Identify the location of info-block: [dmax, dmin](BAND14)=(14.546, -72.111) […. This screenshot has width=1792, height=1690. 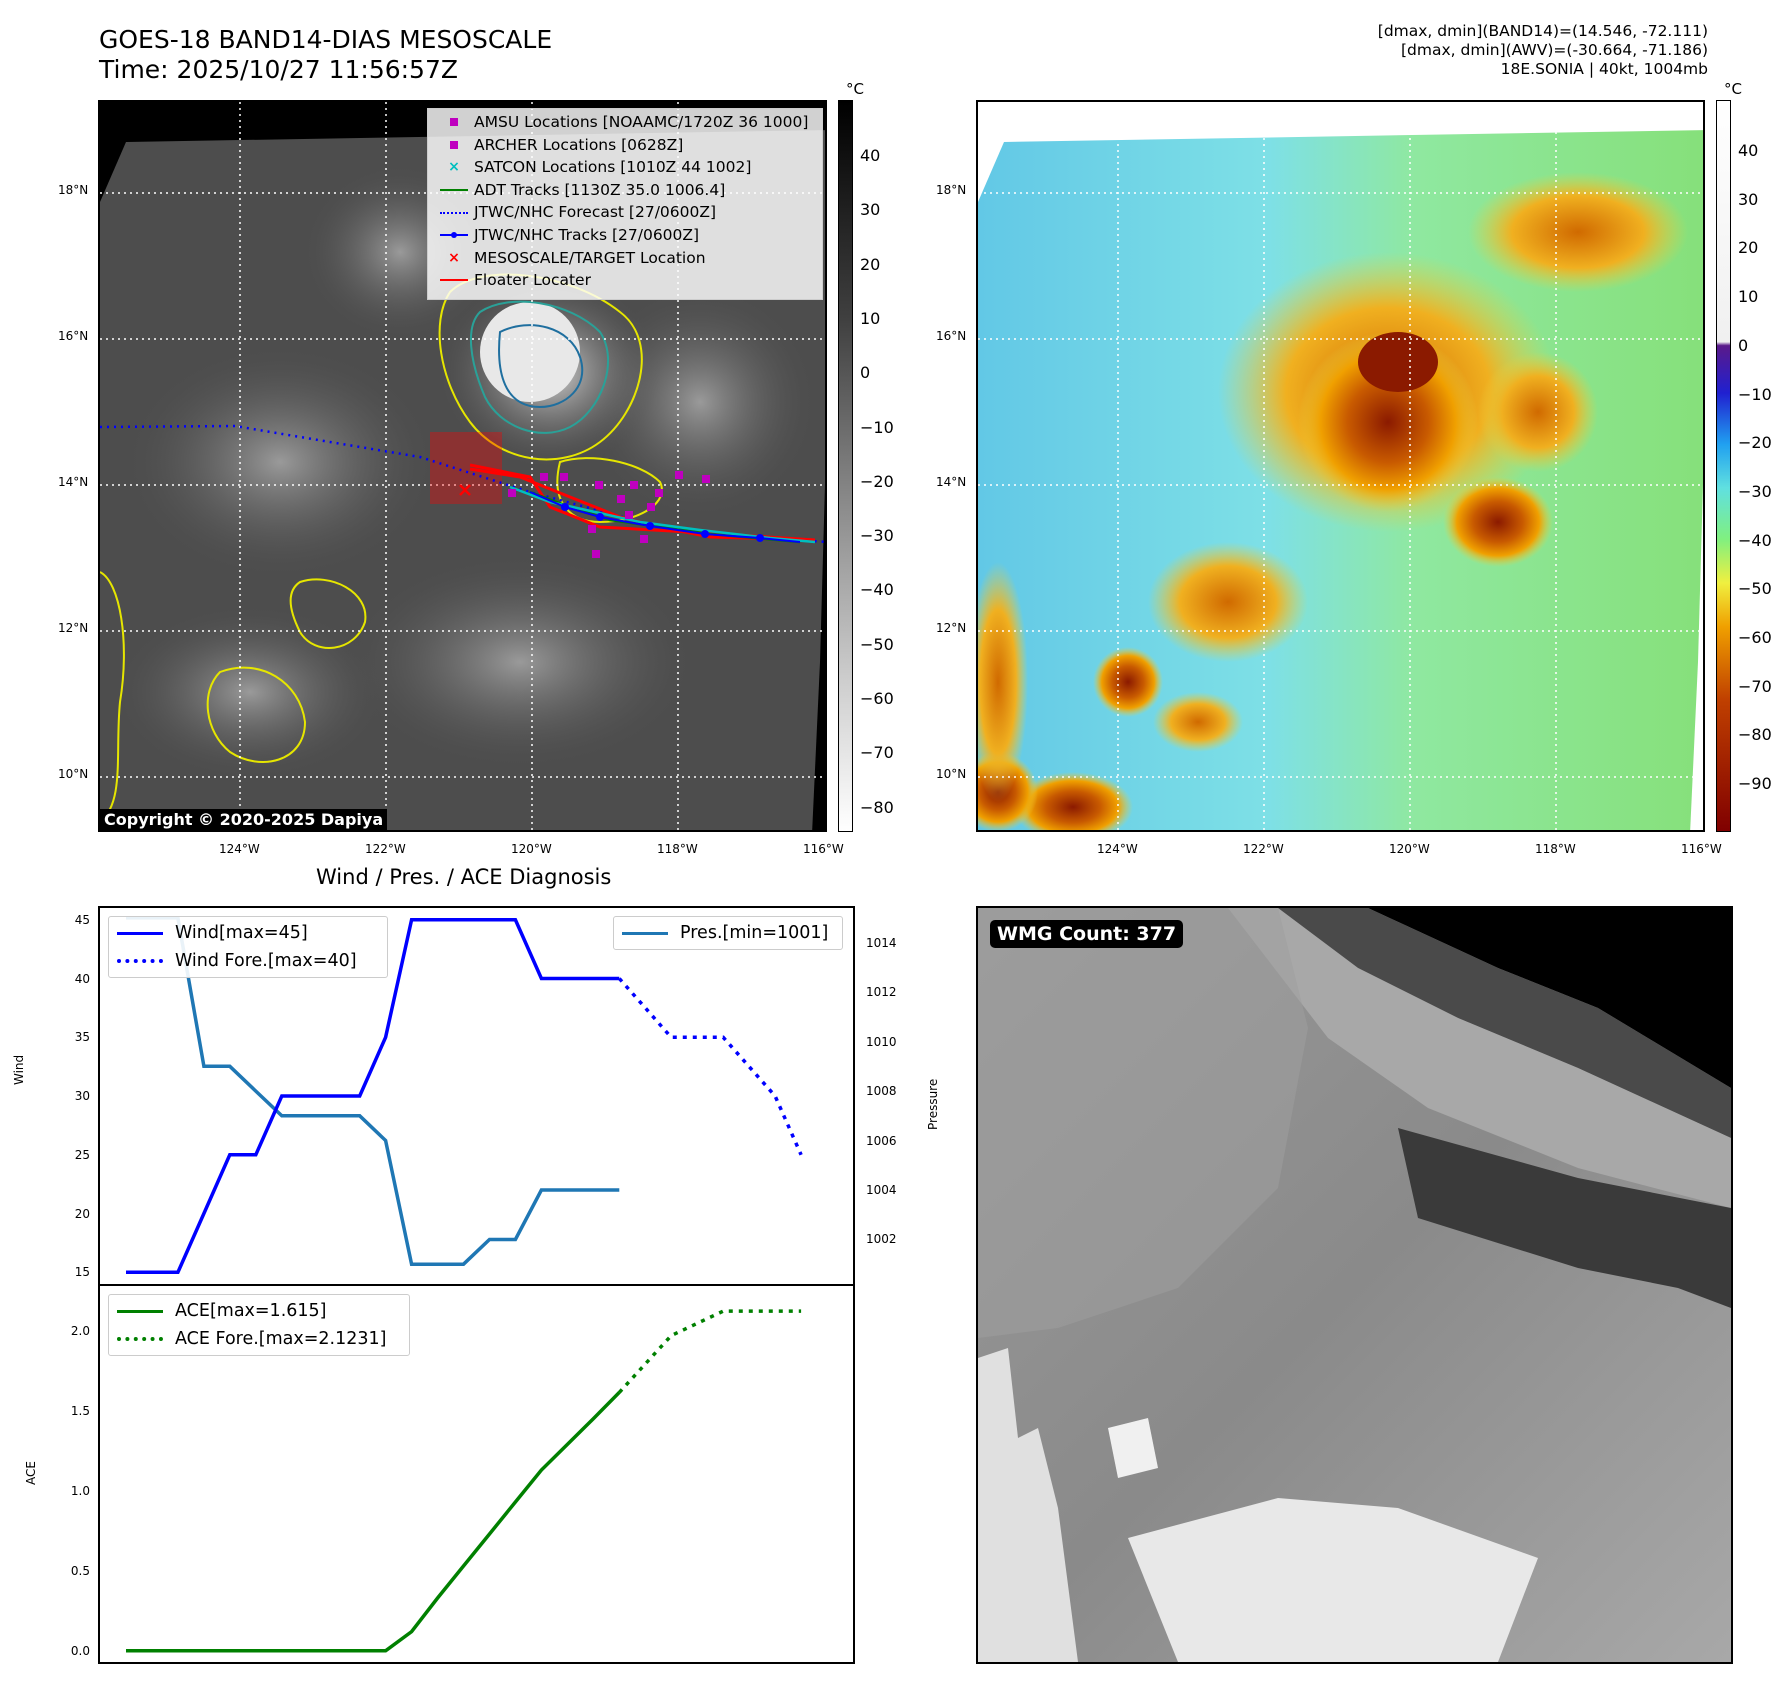
(1543, 50).